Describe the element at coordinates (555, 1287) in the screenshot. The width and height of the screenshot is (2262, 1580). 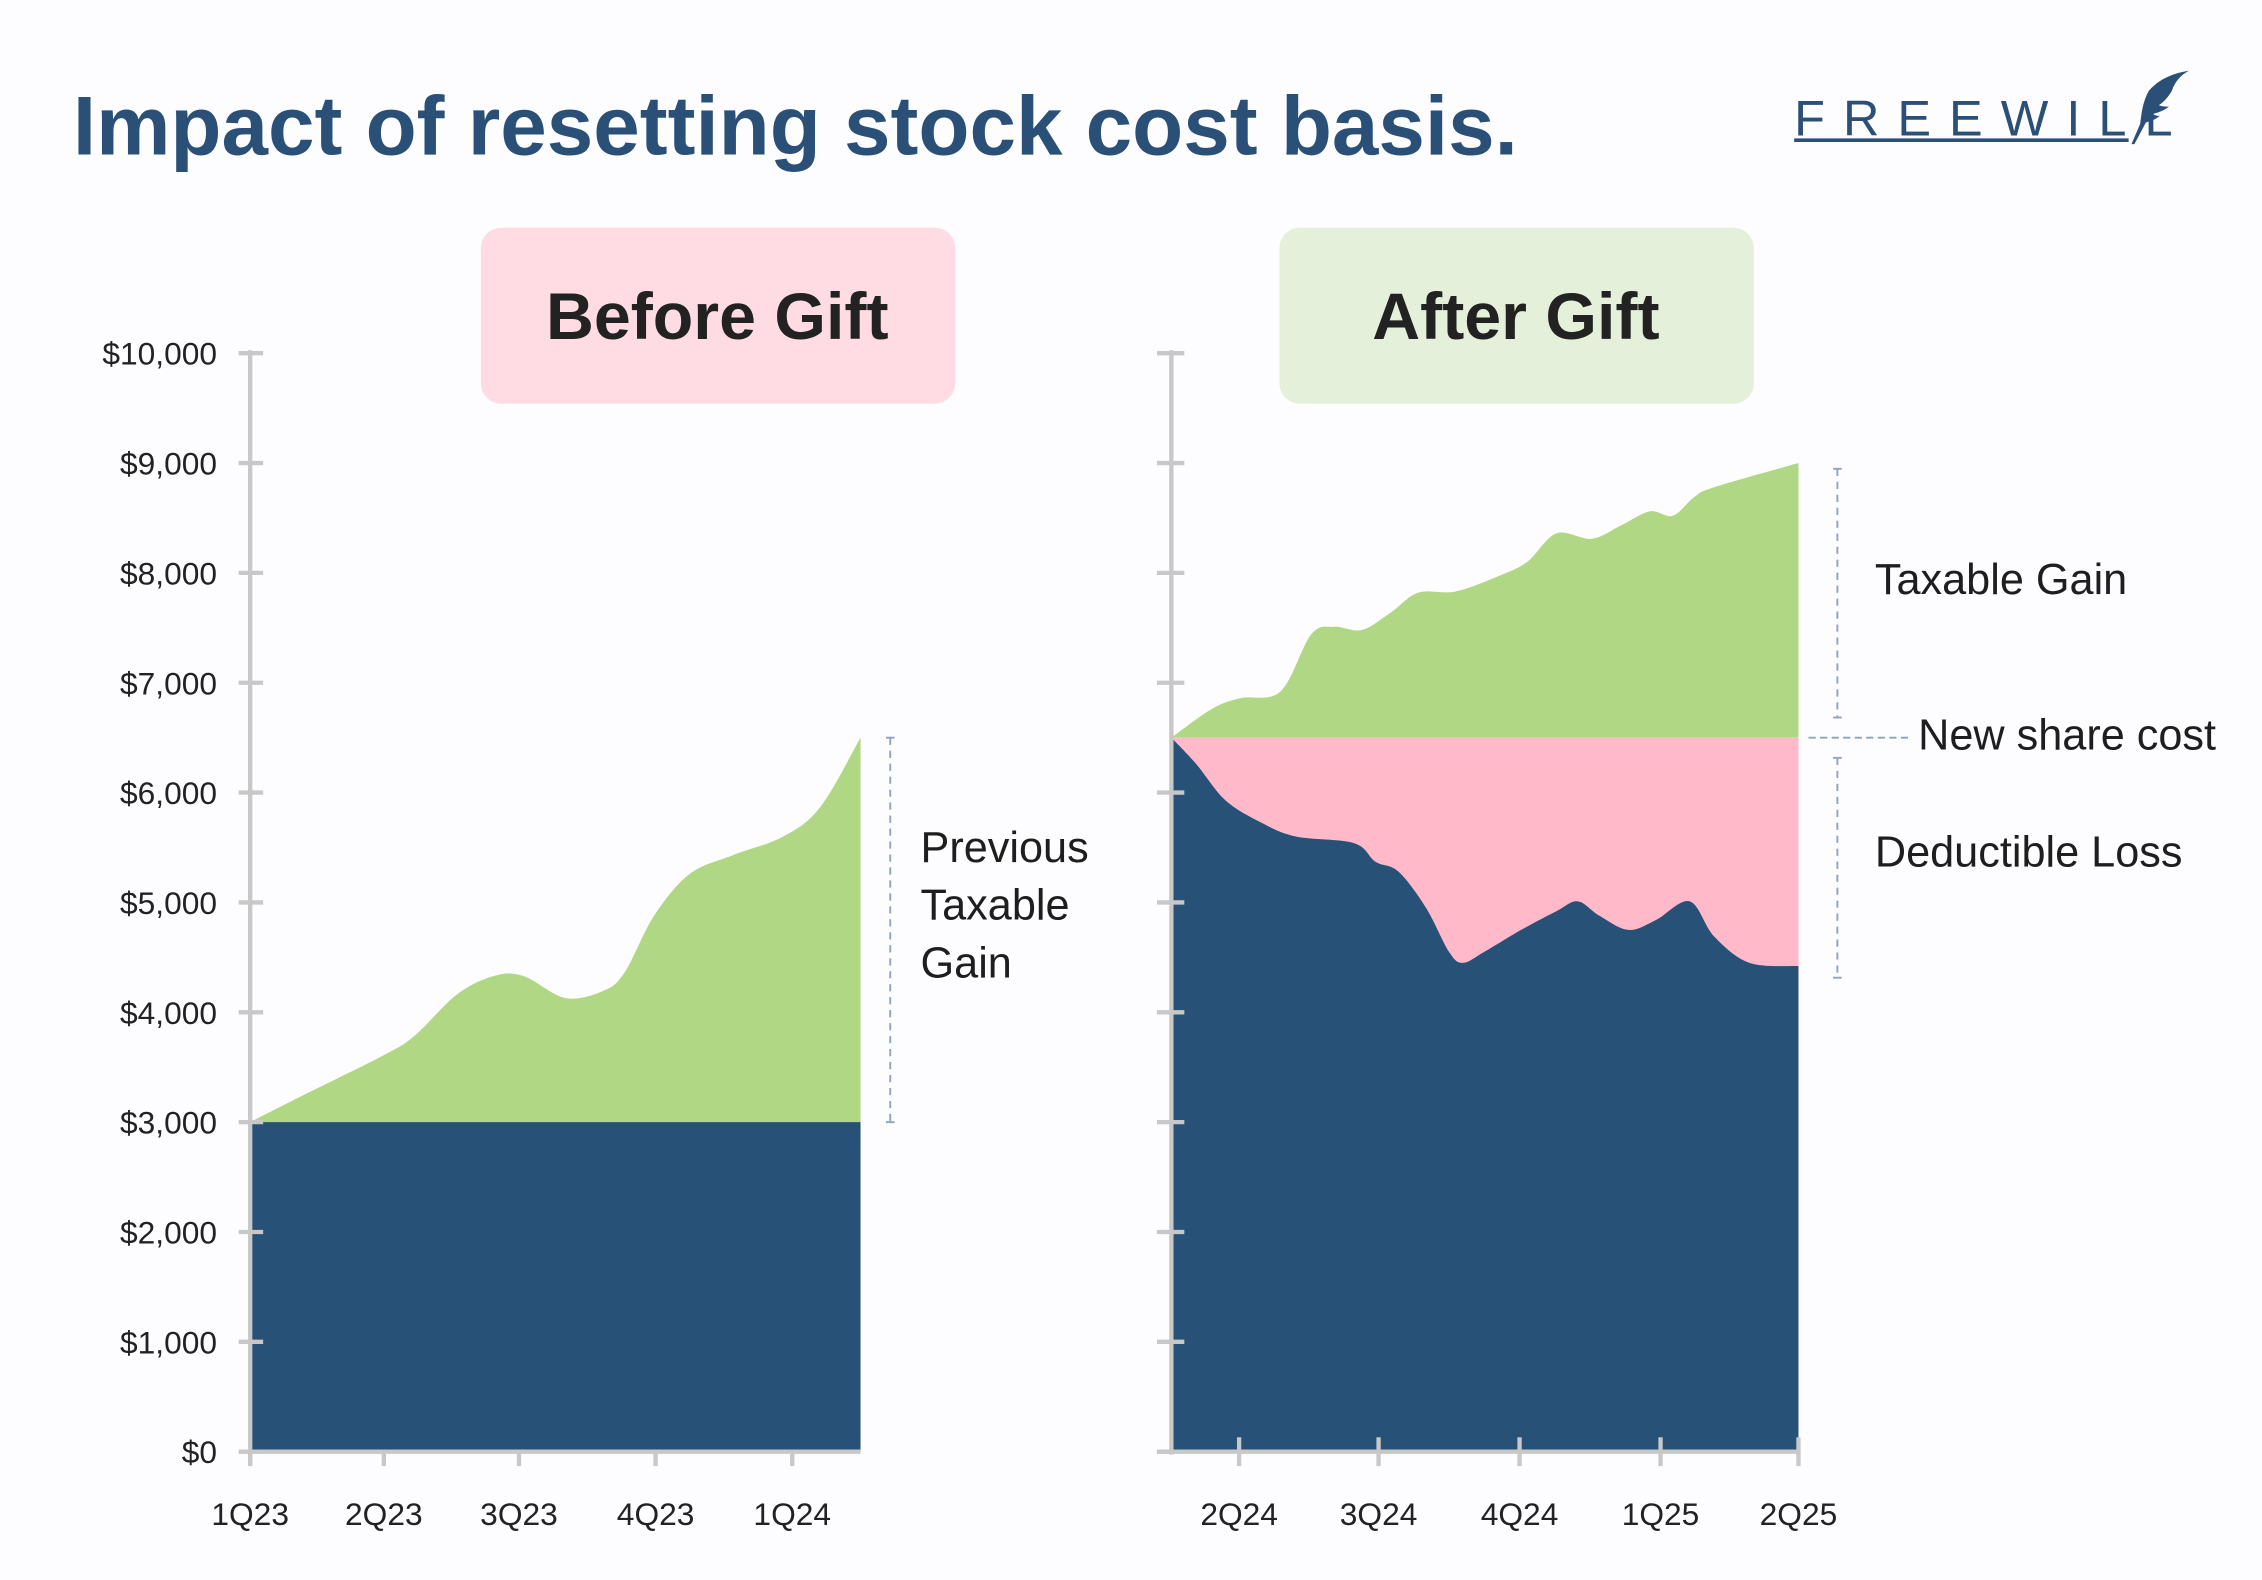
I see `cost-basis-area` at that location.